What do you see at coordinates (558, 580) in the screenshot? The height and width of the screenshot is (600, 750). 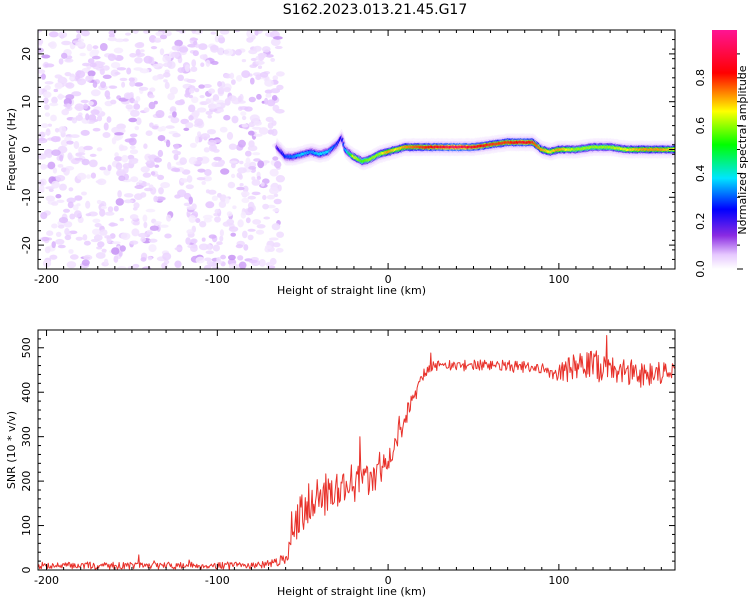 I see `snr-x-tick-label: 100` at bounding box center [558, 580].